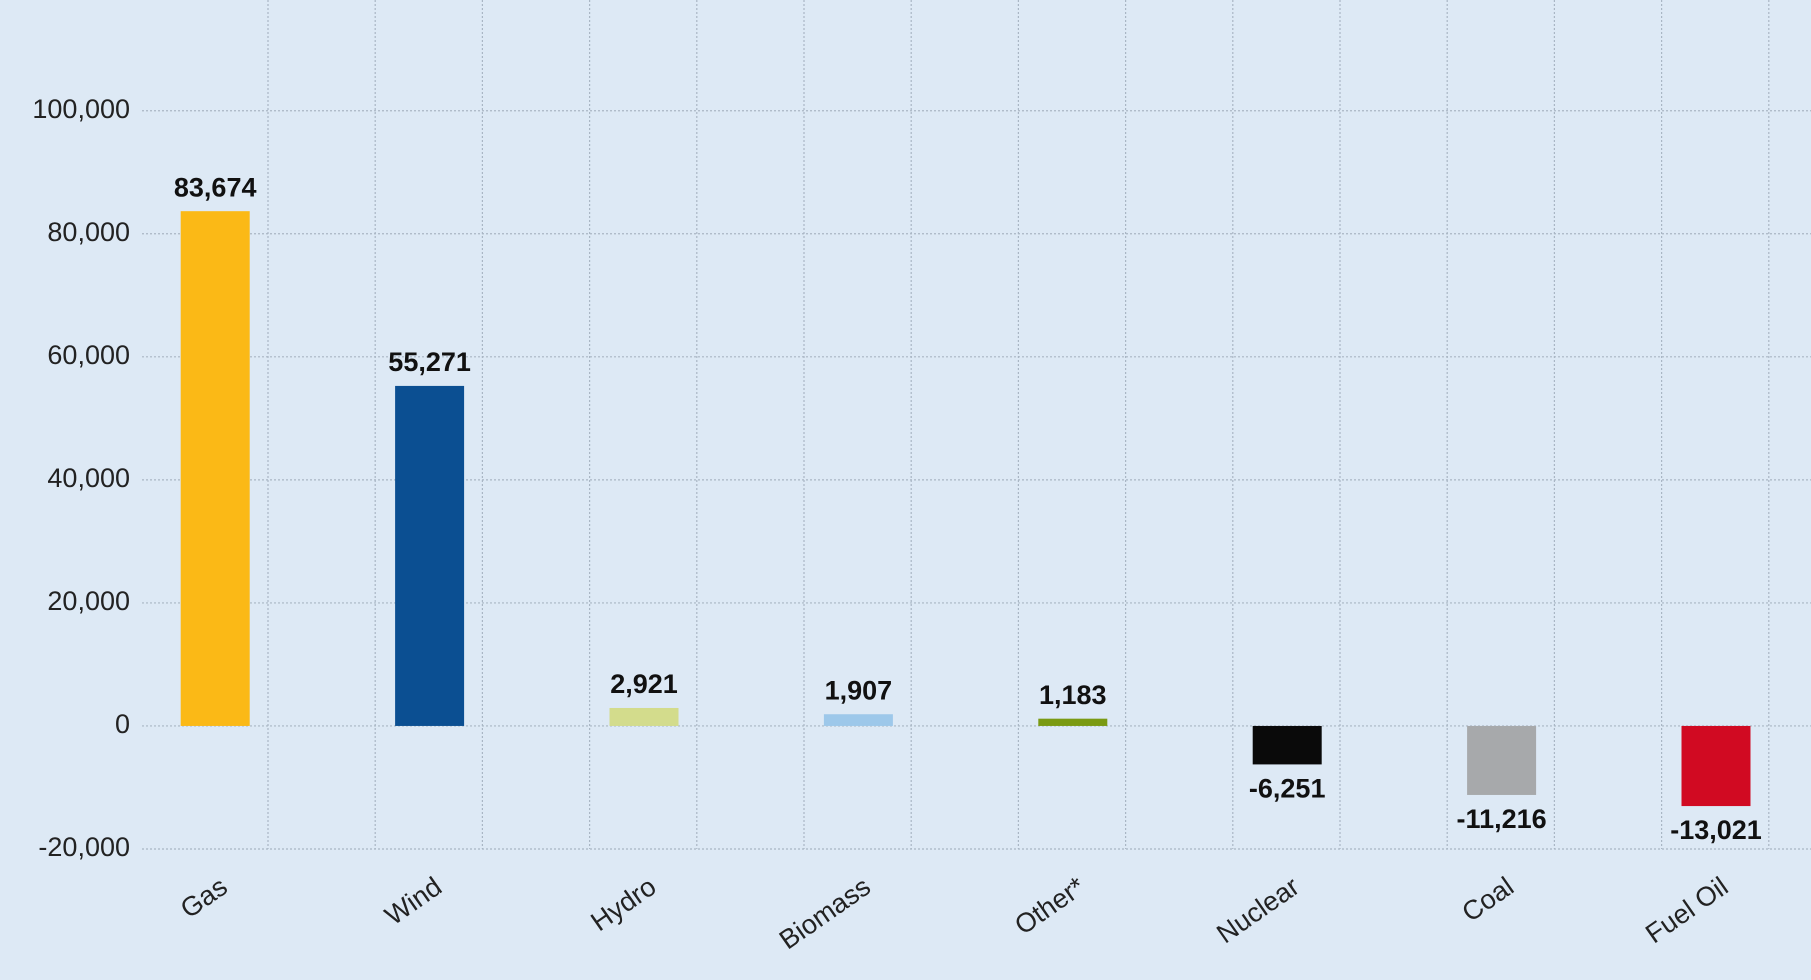  I want to click on value-label: -6,251, so click(1287, 789).